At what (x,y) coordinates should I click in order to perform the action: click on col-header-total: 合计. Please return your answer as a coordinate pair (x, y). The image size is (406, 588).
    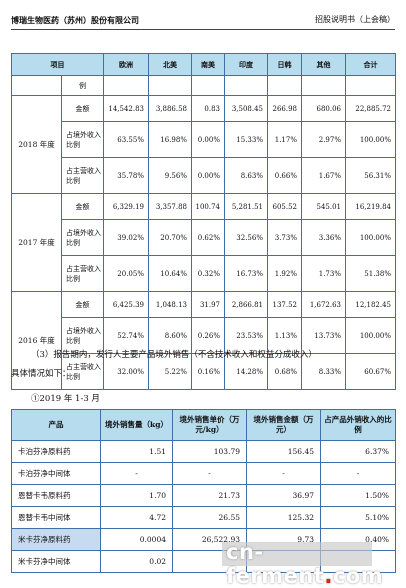
    Looking at the image, I should click on (370, 64).